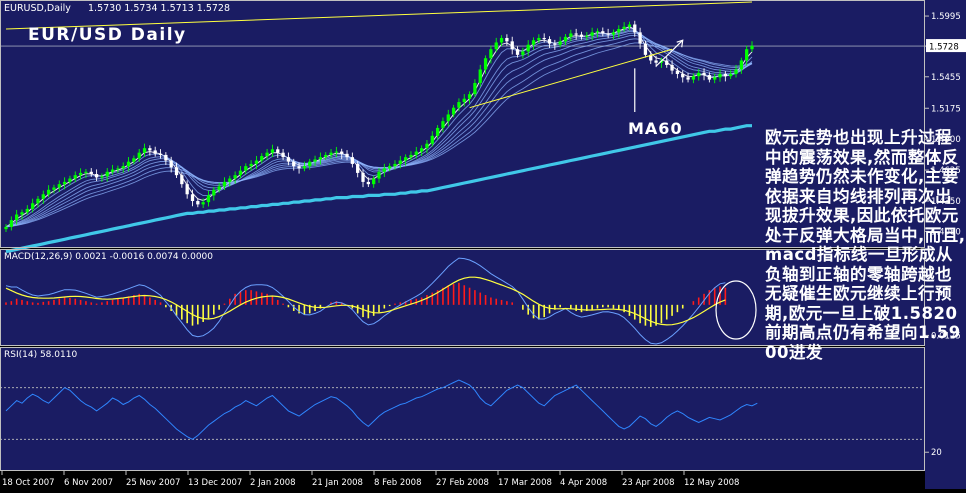 The image size is (966, 493). What do you see at coordinates (945, 244) in the screenshot?
I see `price-axis` at bounding box center [945, 244].